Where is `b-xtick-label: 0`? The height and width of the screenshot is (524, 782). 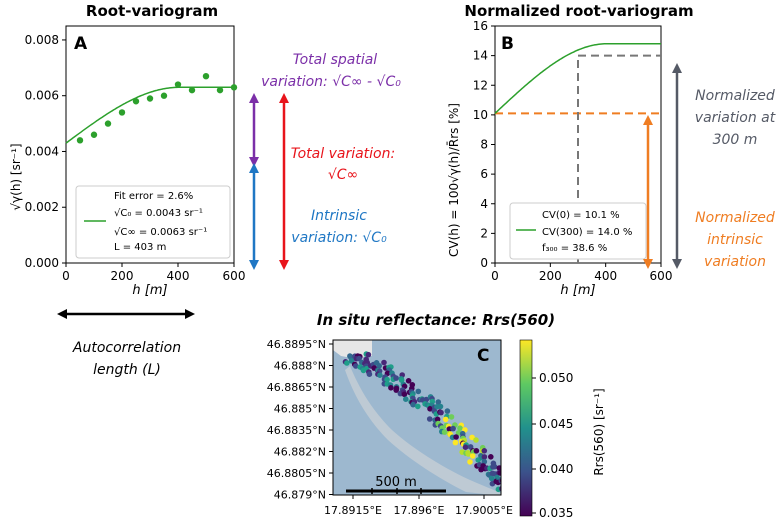 b-xtick-label: 0 is located at coordinates (495, 276).